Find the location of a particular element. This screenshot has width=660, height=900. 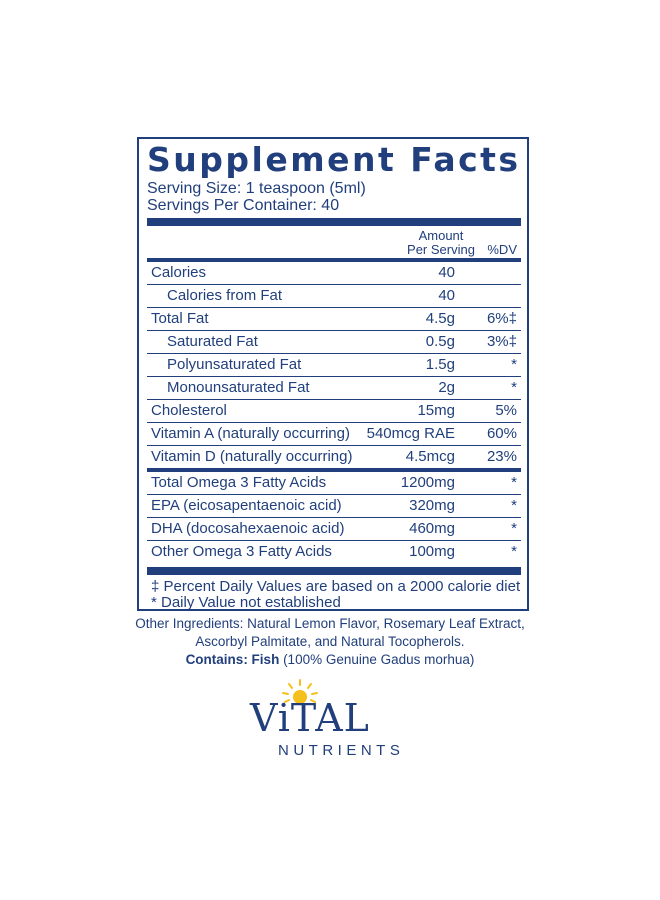

amount-header: Amount Per Serving is located at coordinates (441, 243).